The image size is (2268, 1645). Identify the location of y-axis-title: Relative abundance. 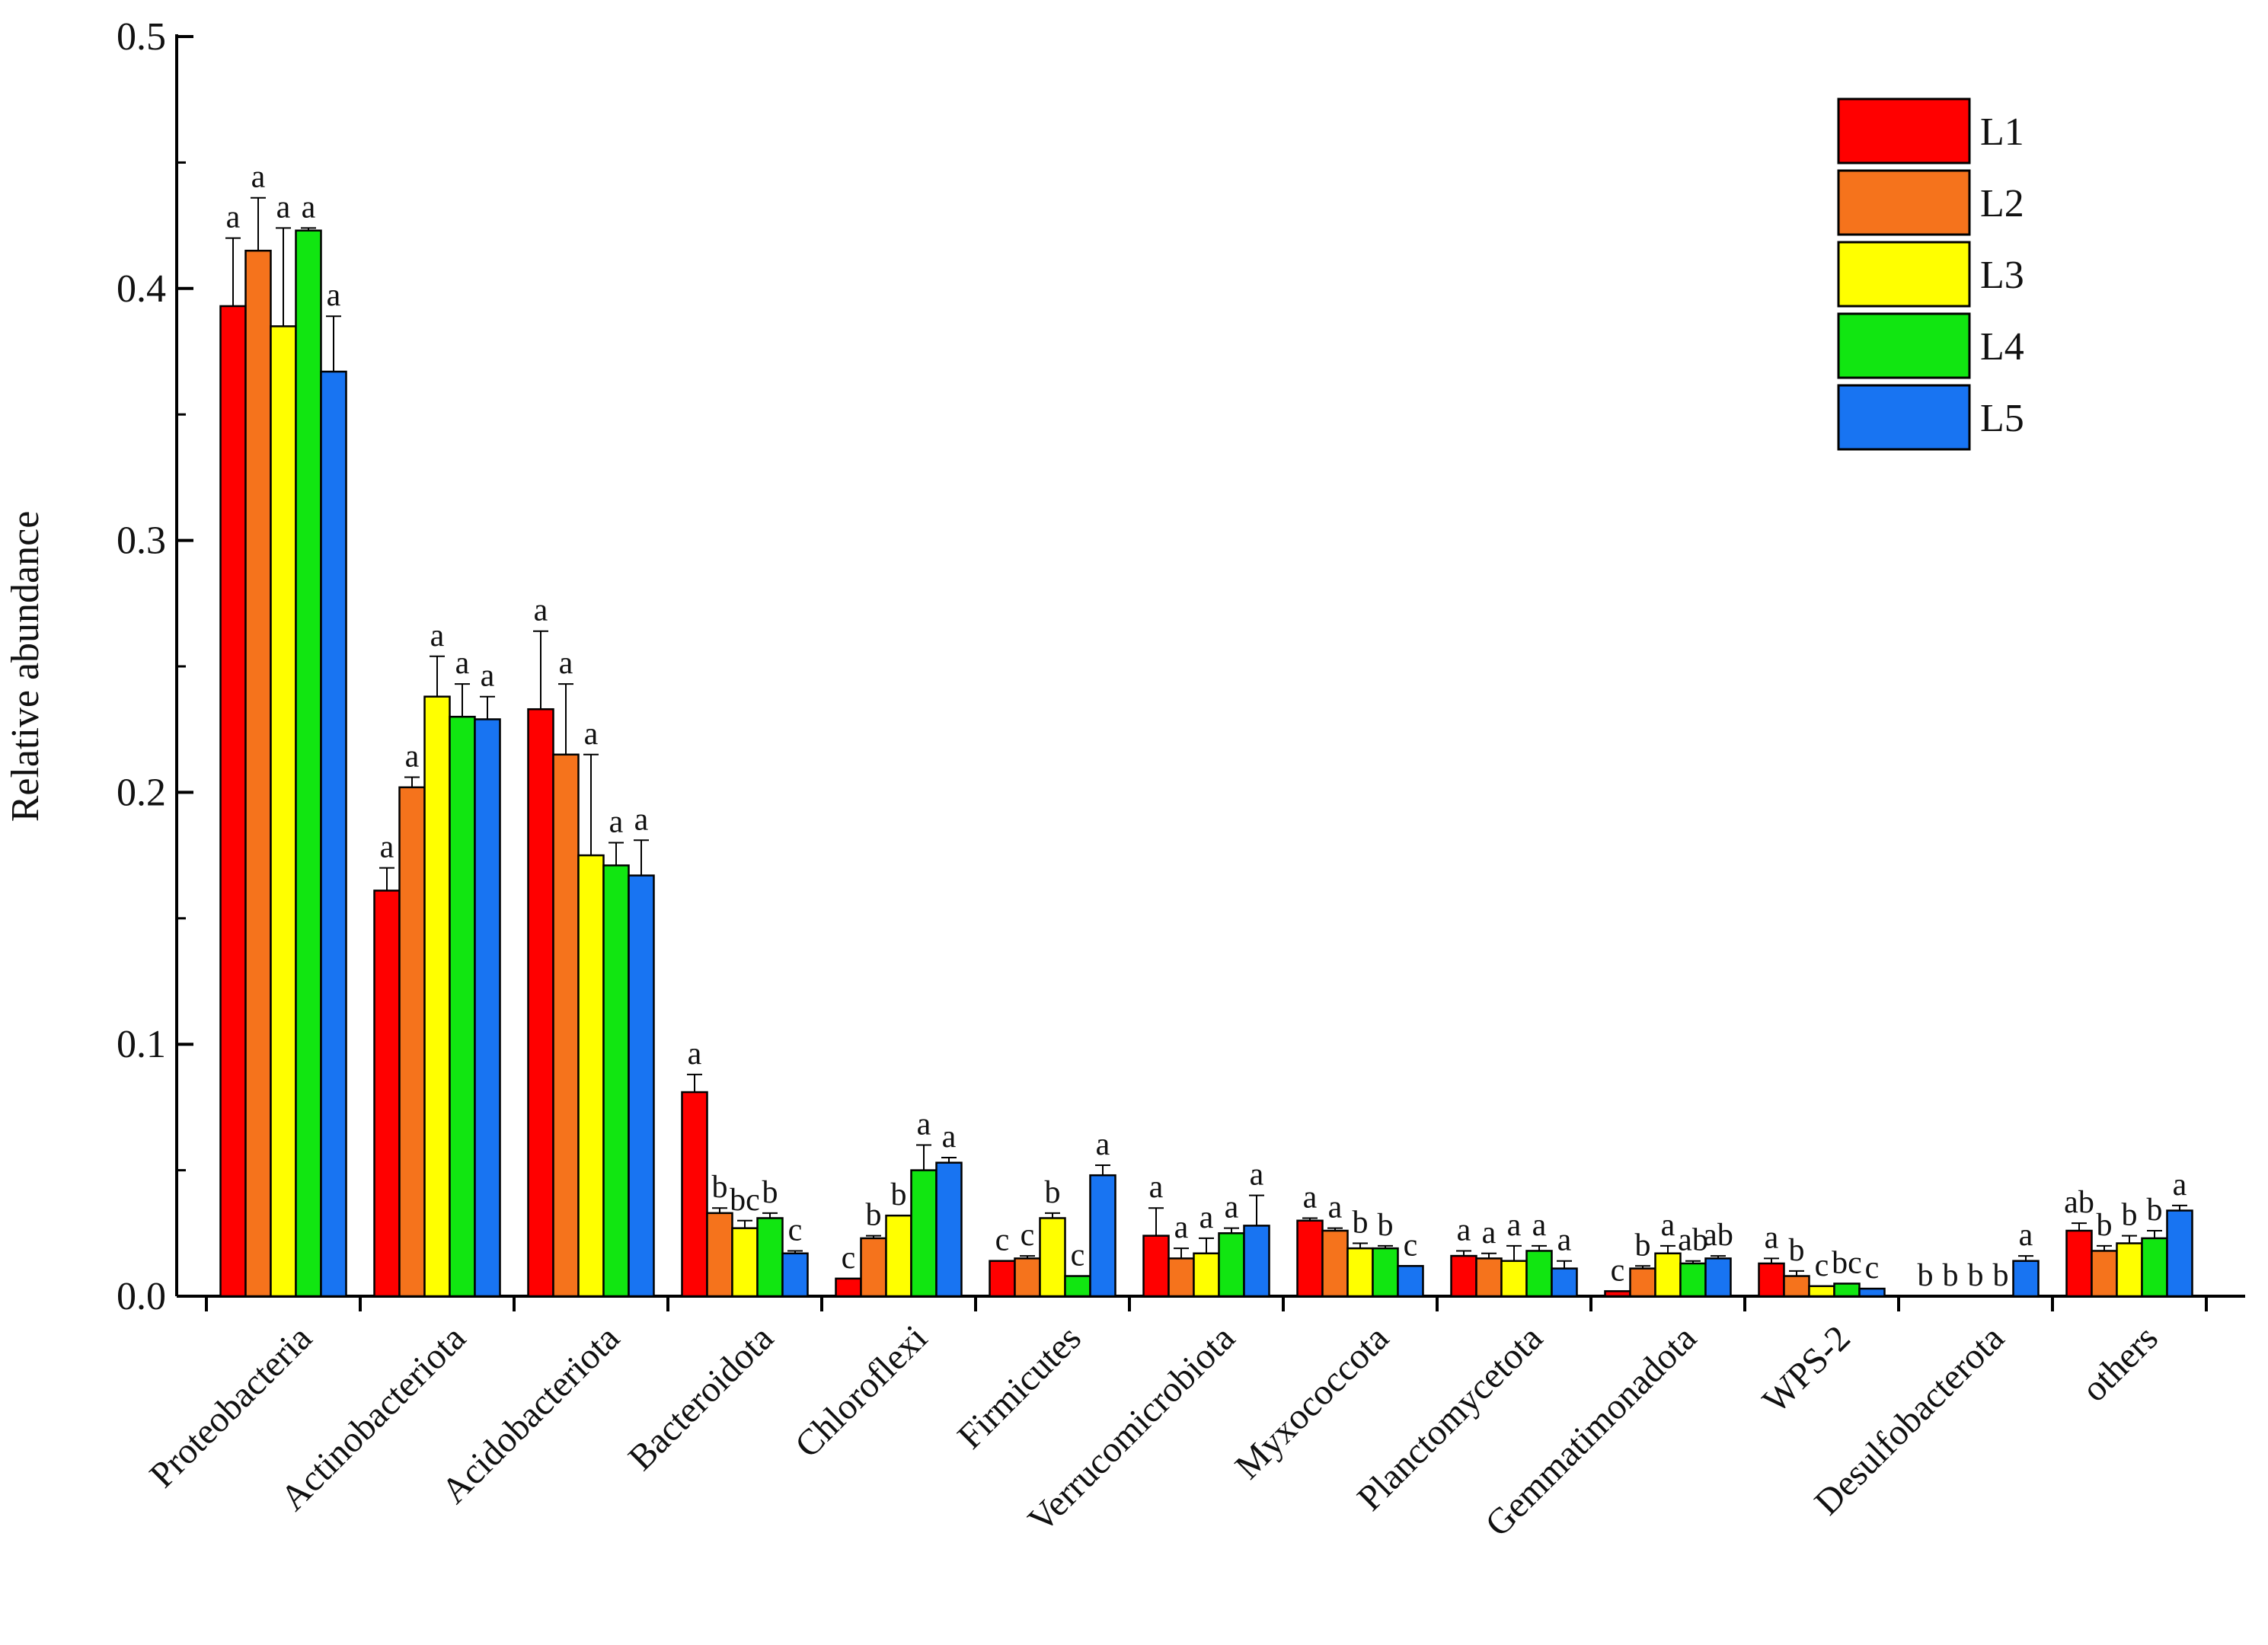
(25, 666).